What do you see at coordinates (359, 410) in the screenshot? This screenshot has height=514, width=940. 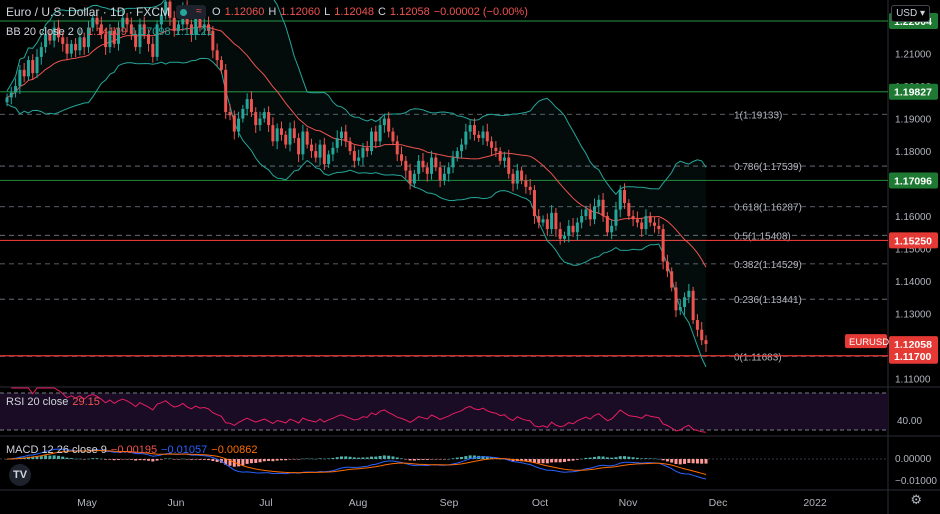 I see `rsi-line` at bounding box center [359, 410].